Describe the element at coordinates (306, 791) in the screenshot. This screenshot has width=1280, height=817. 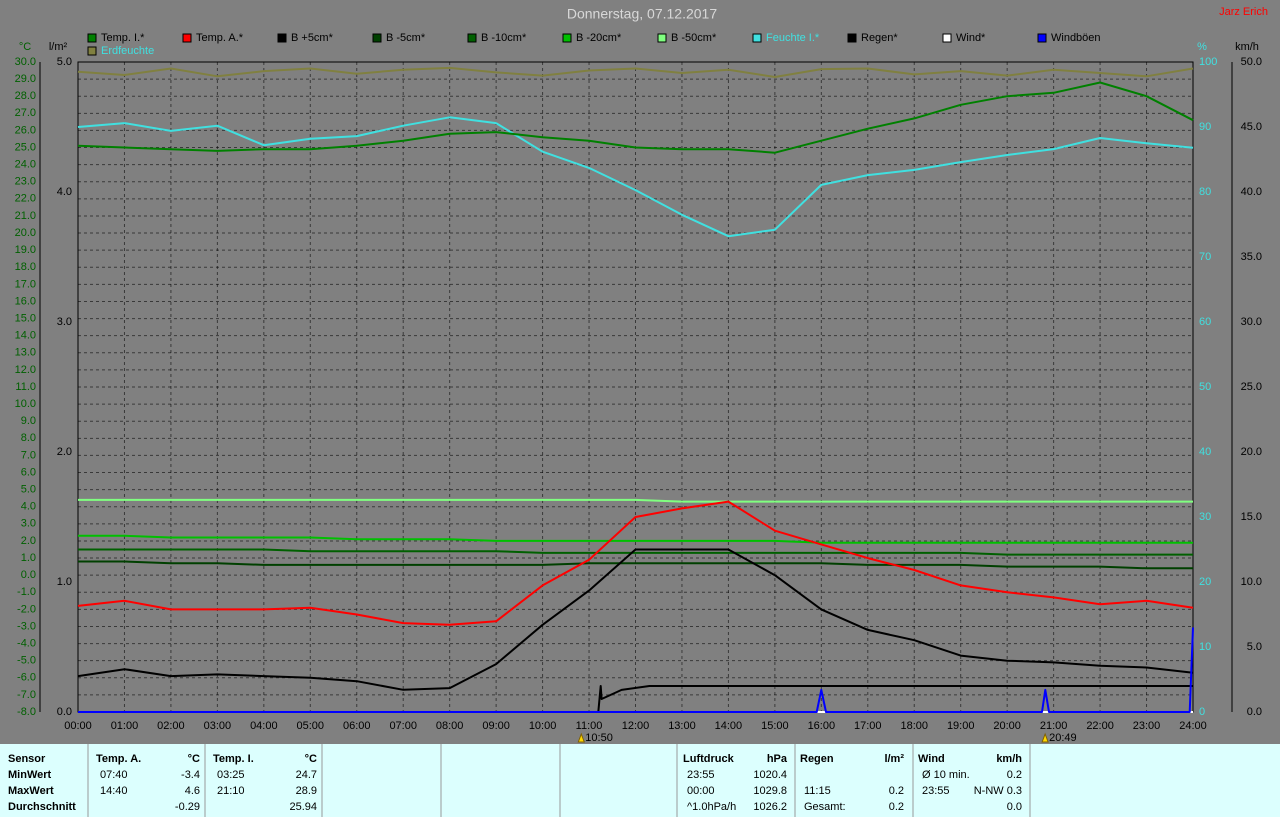
I see `stats-value: 28.9` at that location.